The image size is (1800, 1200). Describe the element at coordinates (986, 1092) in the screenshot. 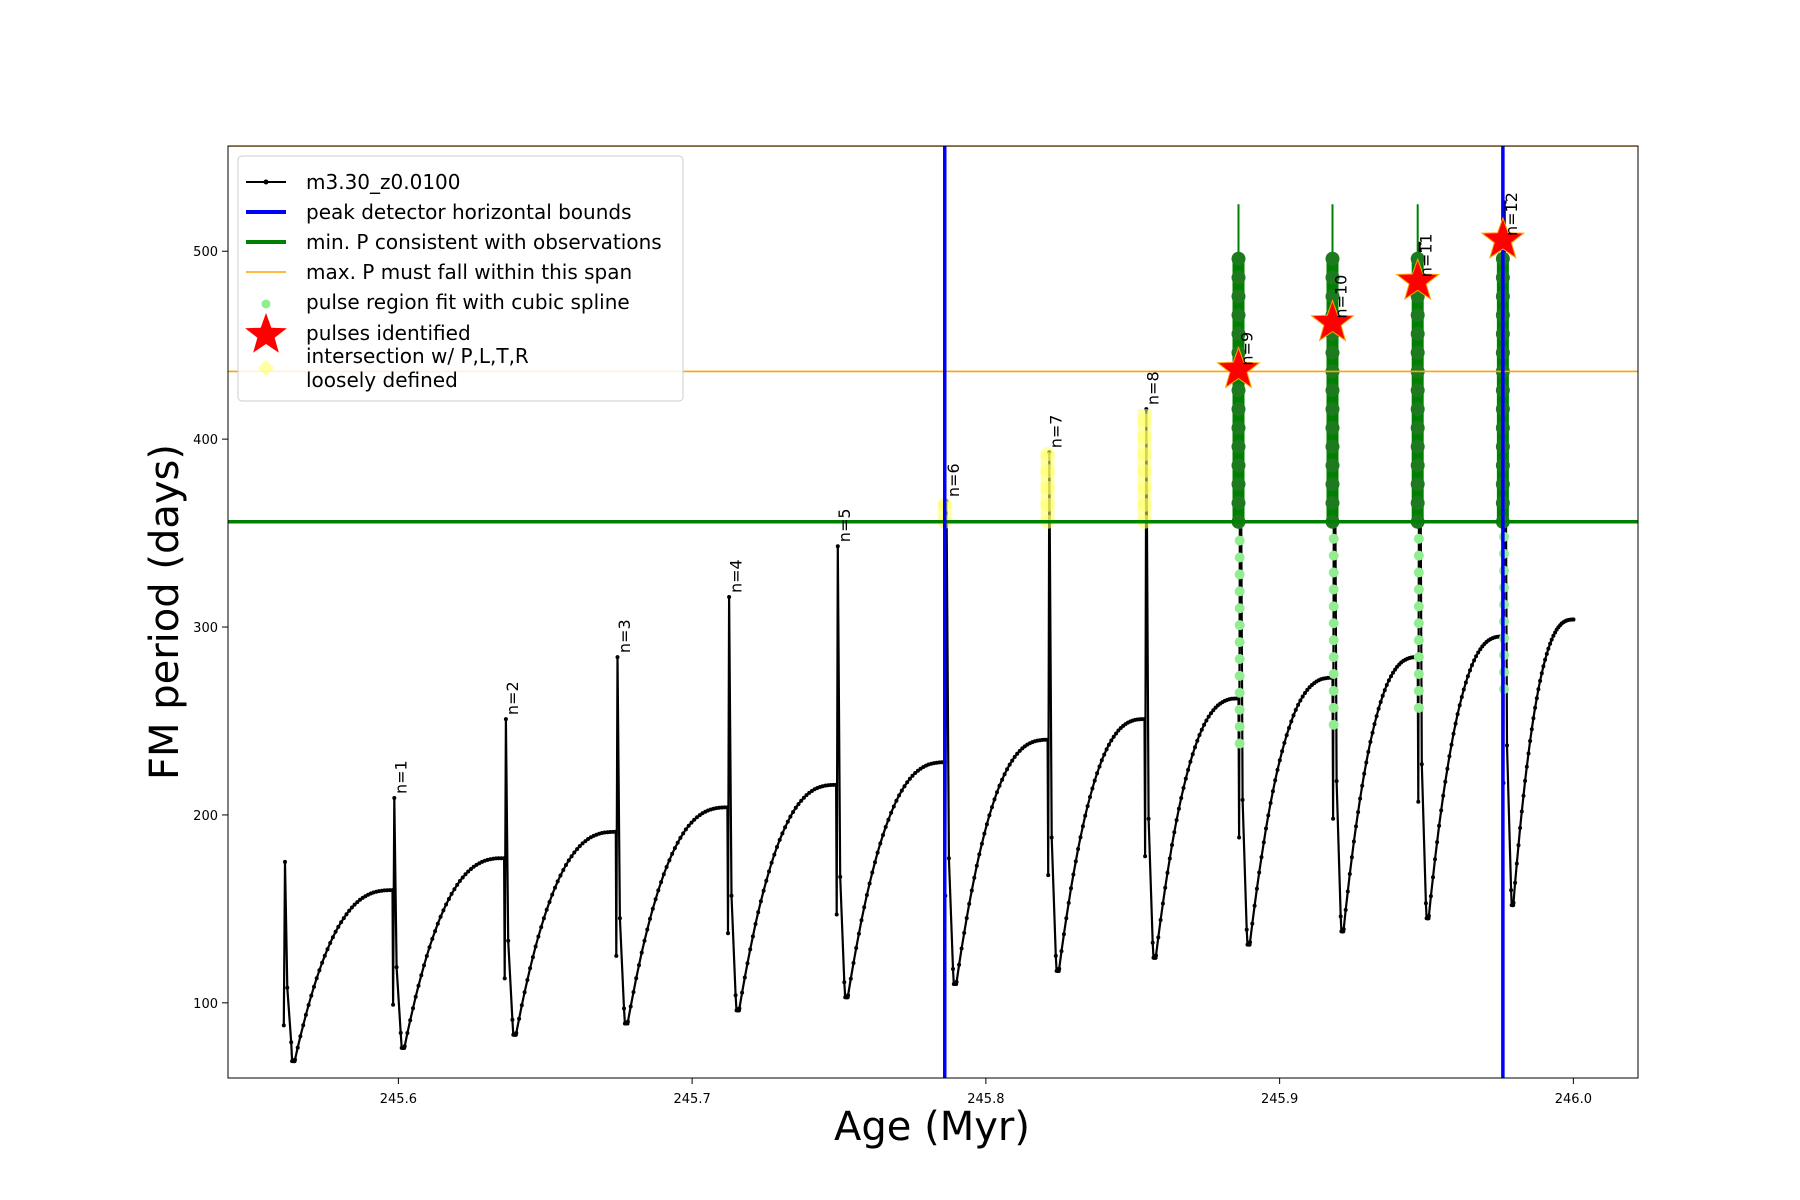

I see `x-axis-ticks: 245.6 245.7 245.8 245.9 246.0` at that location.